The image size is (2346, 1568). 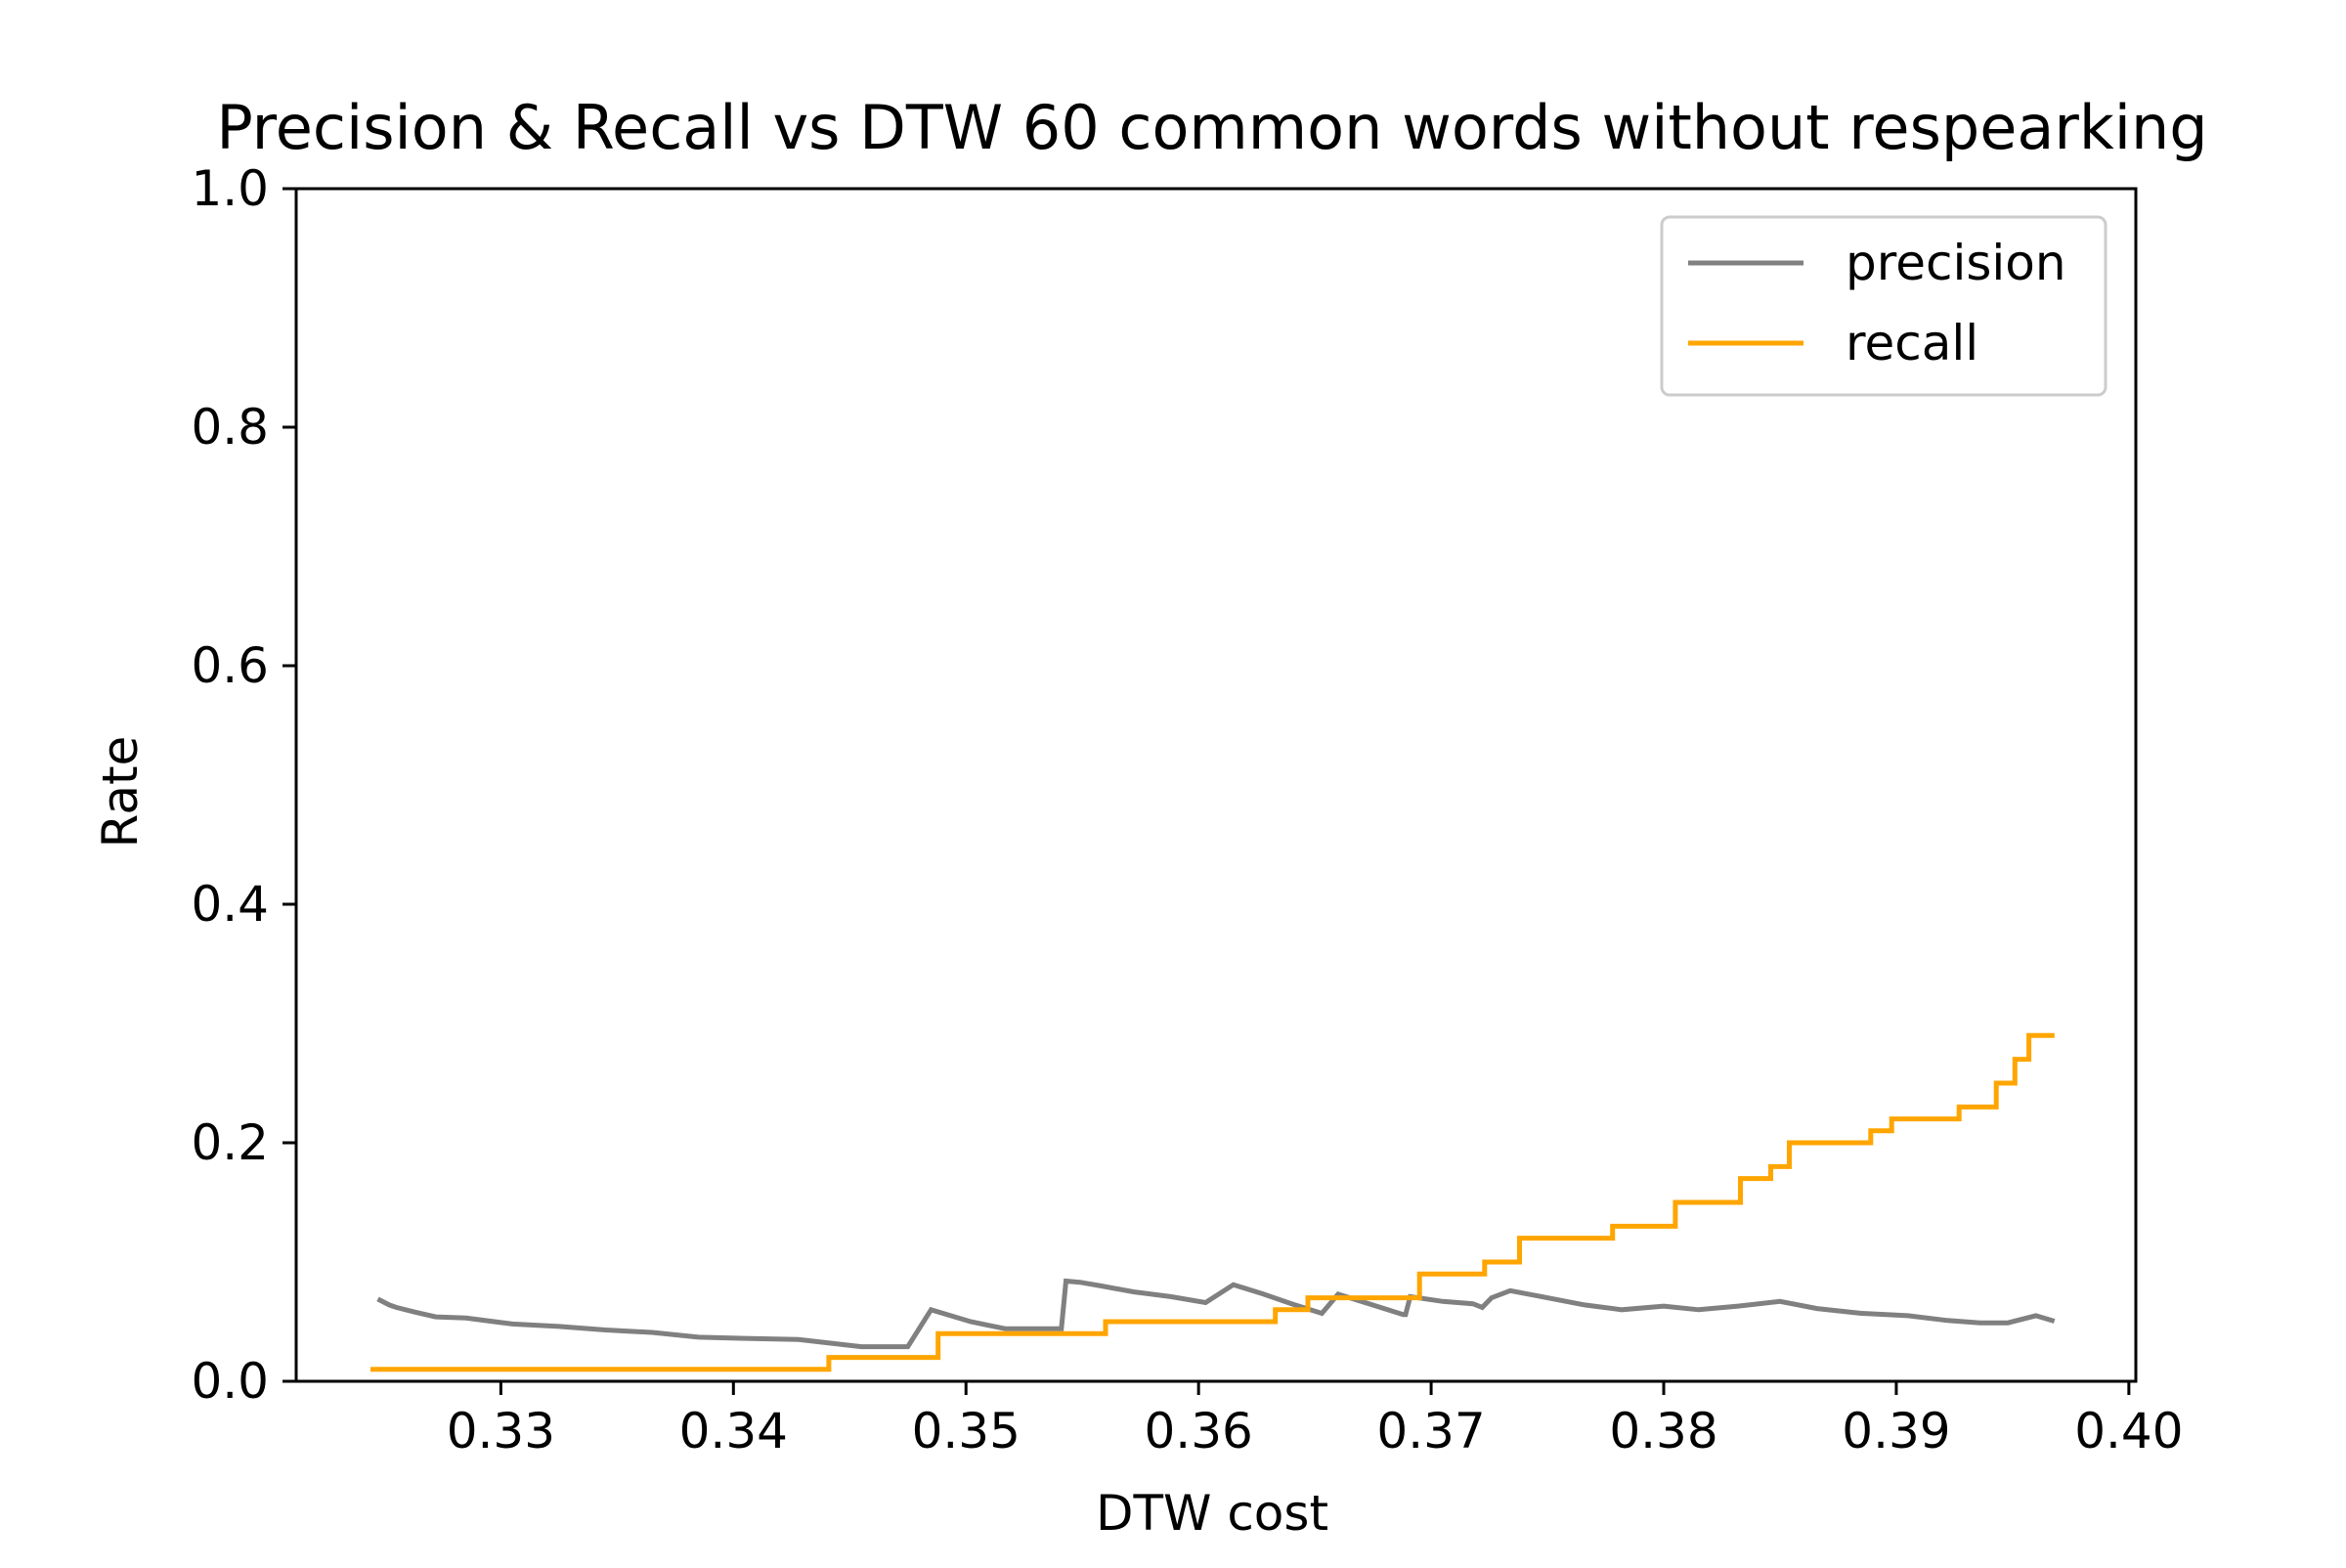 I want to click on x-tick-label: 0.34, so click(x=734, y=1431).